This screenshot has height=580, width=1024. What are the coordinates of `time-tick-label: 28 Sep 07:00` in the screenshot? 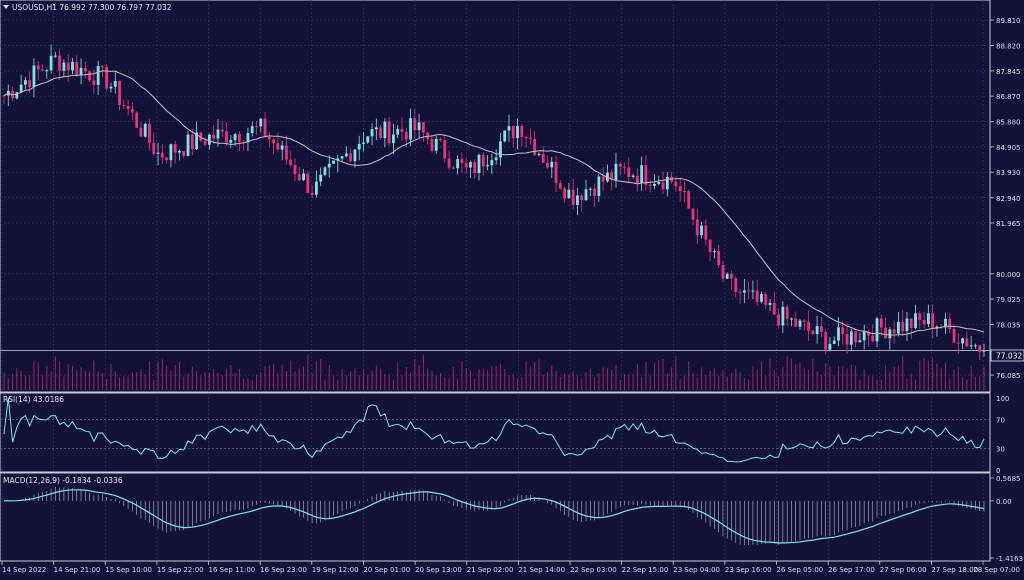 It's located at (996, 570).